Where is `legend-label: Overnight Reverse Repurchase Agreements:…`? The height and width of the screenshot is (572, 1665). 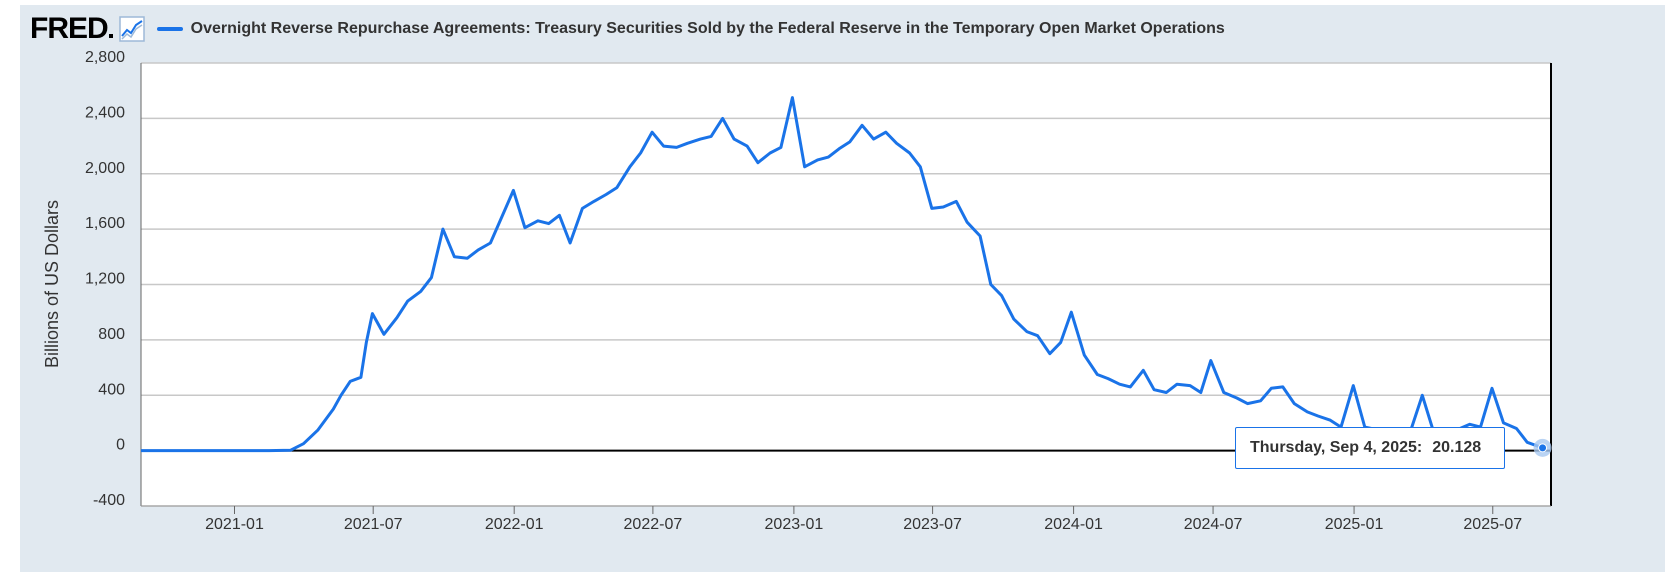
legend-label: Overnight Reverse Repurchase Agreements:… is located at coordinates (707, 28).